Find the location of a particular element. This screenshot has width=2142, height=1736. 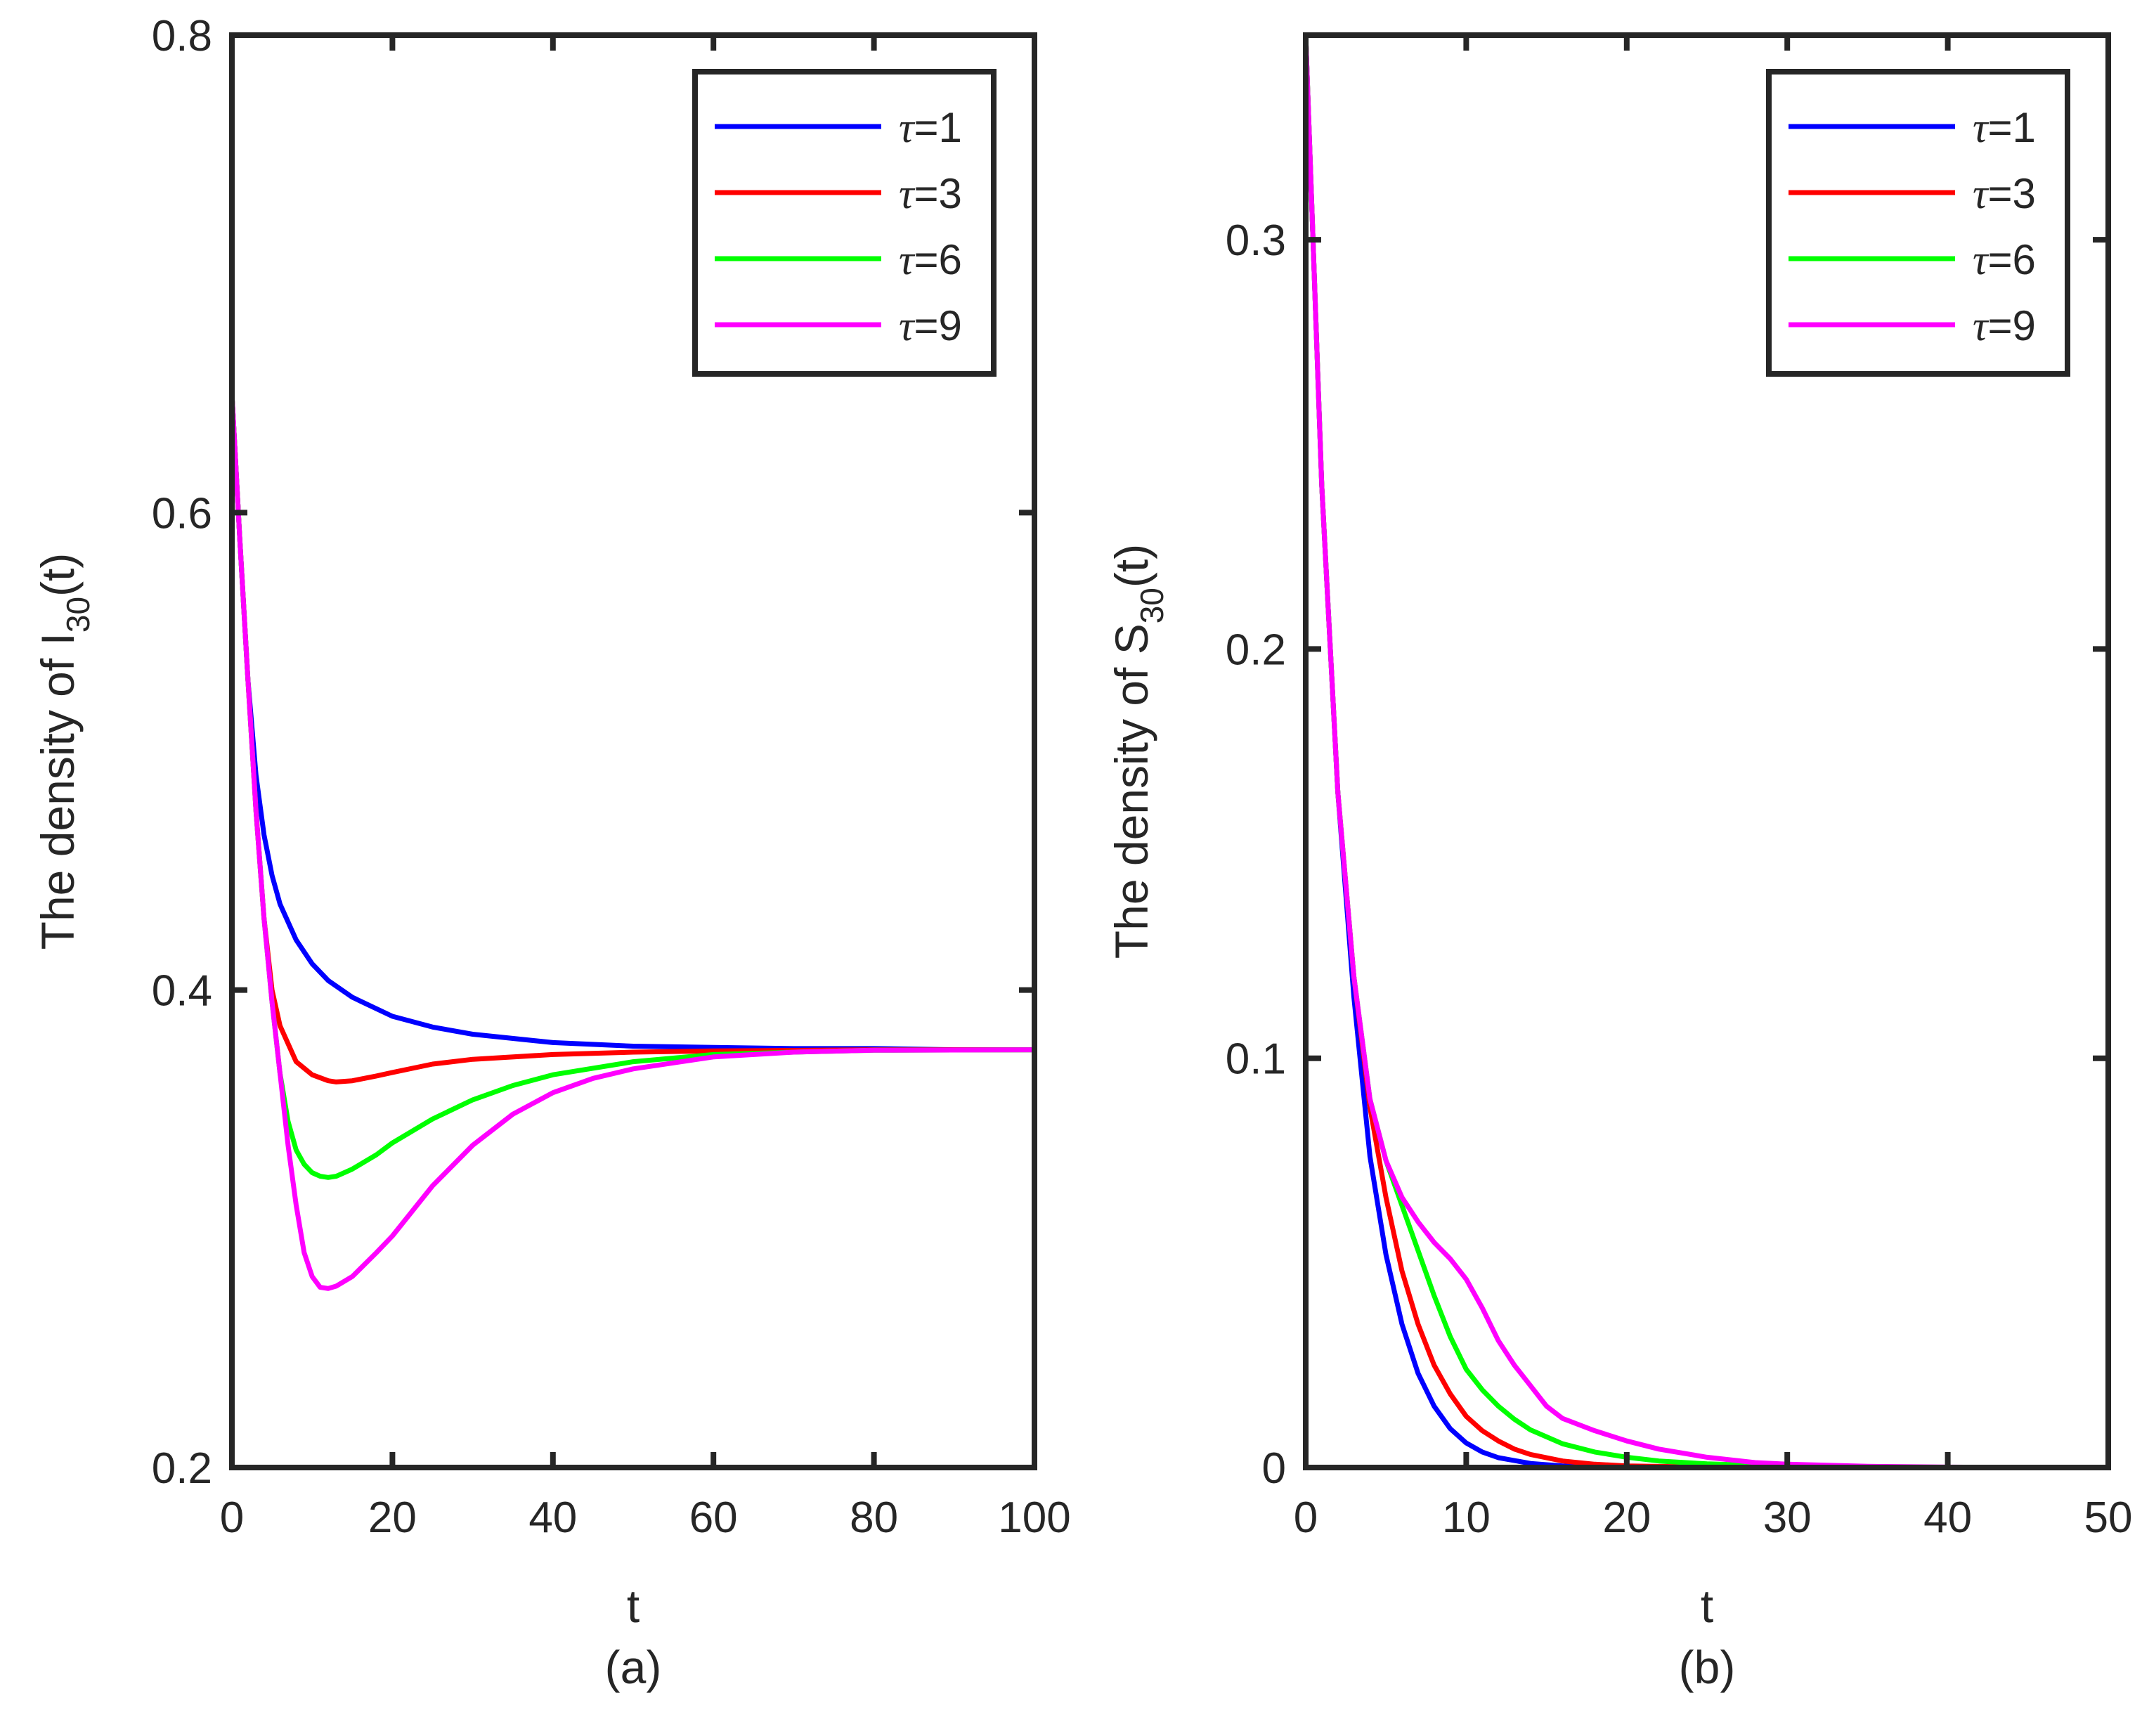

y-axis-label: The density of S30(t) is located at coordinates (1137, 751).